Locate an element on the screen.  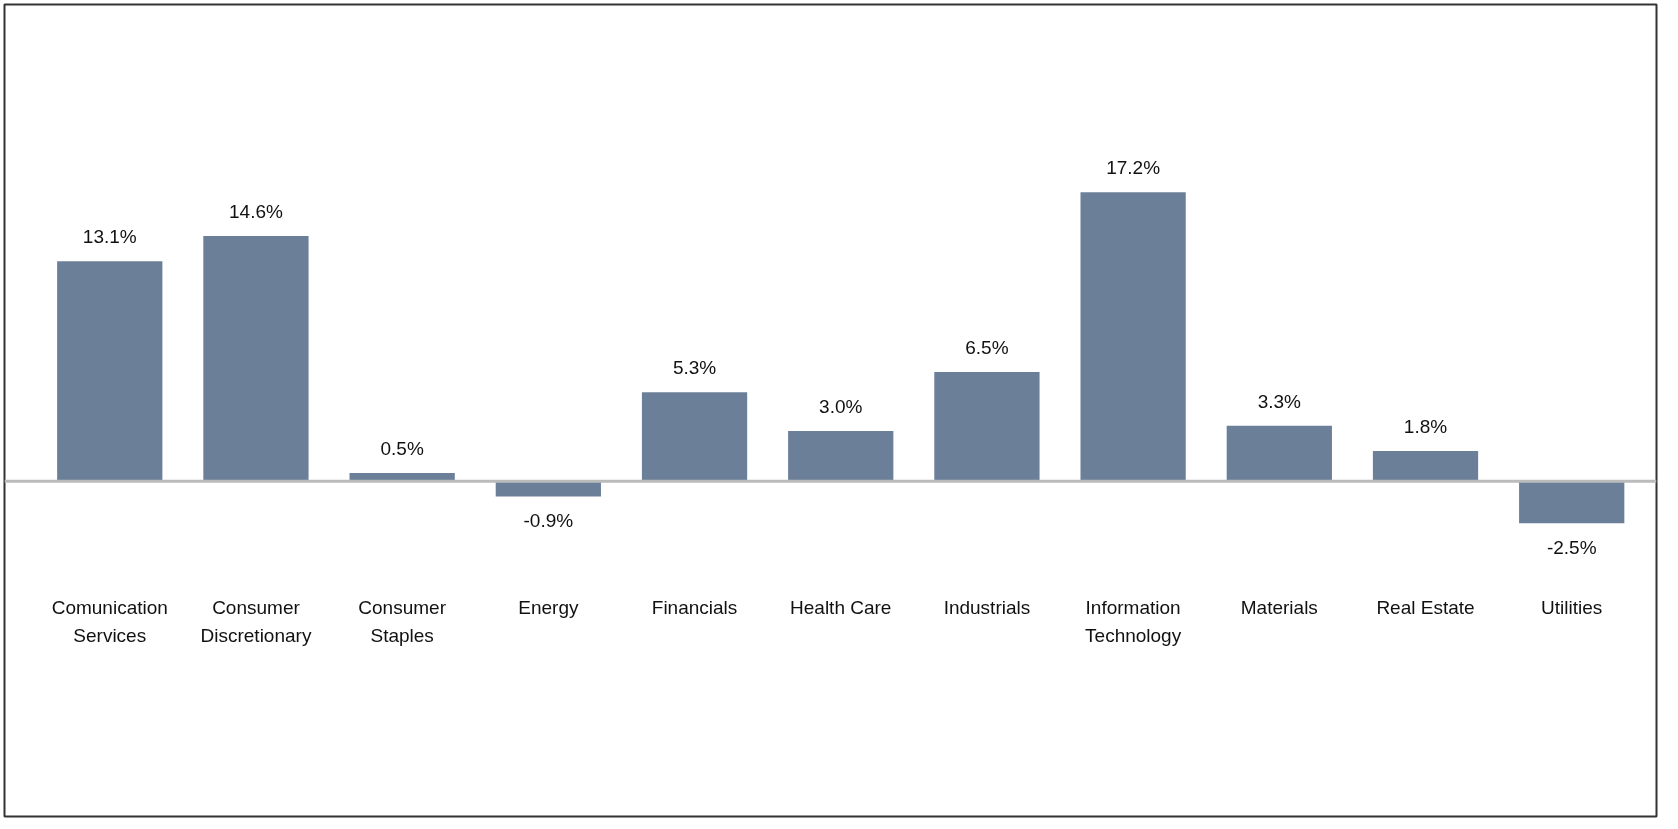
x-tick-label: Materials is located at coordinates (1279, 607).